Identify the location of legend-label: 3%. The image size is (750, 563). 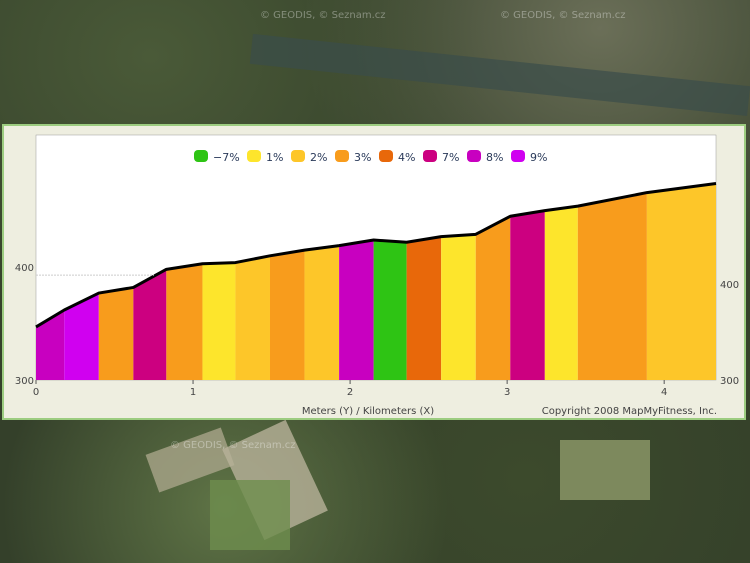
(362, 157).